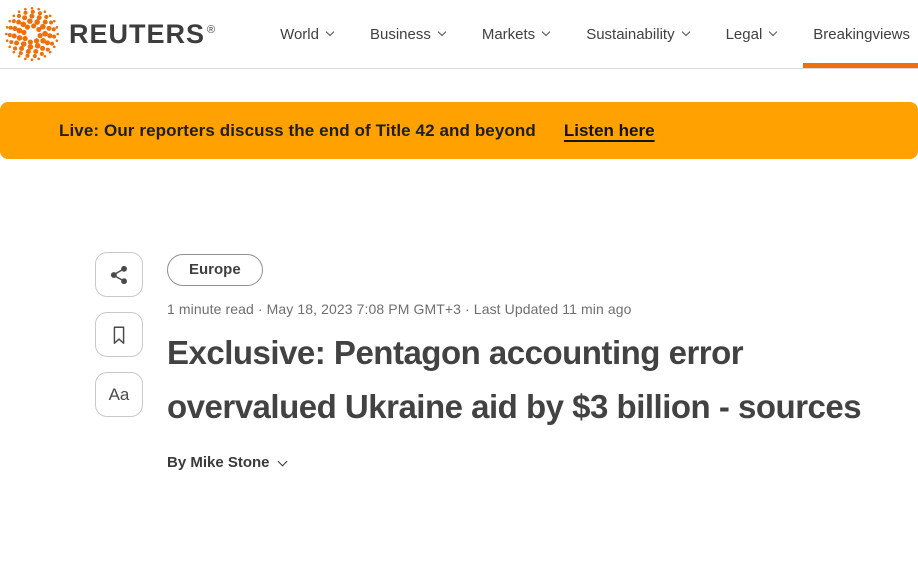 The height and width of the screenshot is (563, 918). I want to click on nav-item-world: World, so click(307, 34).